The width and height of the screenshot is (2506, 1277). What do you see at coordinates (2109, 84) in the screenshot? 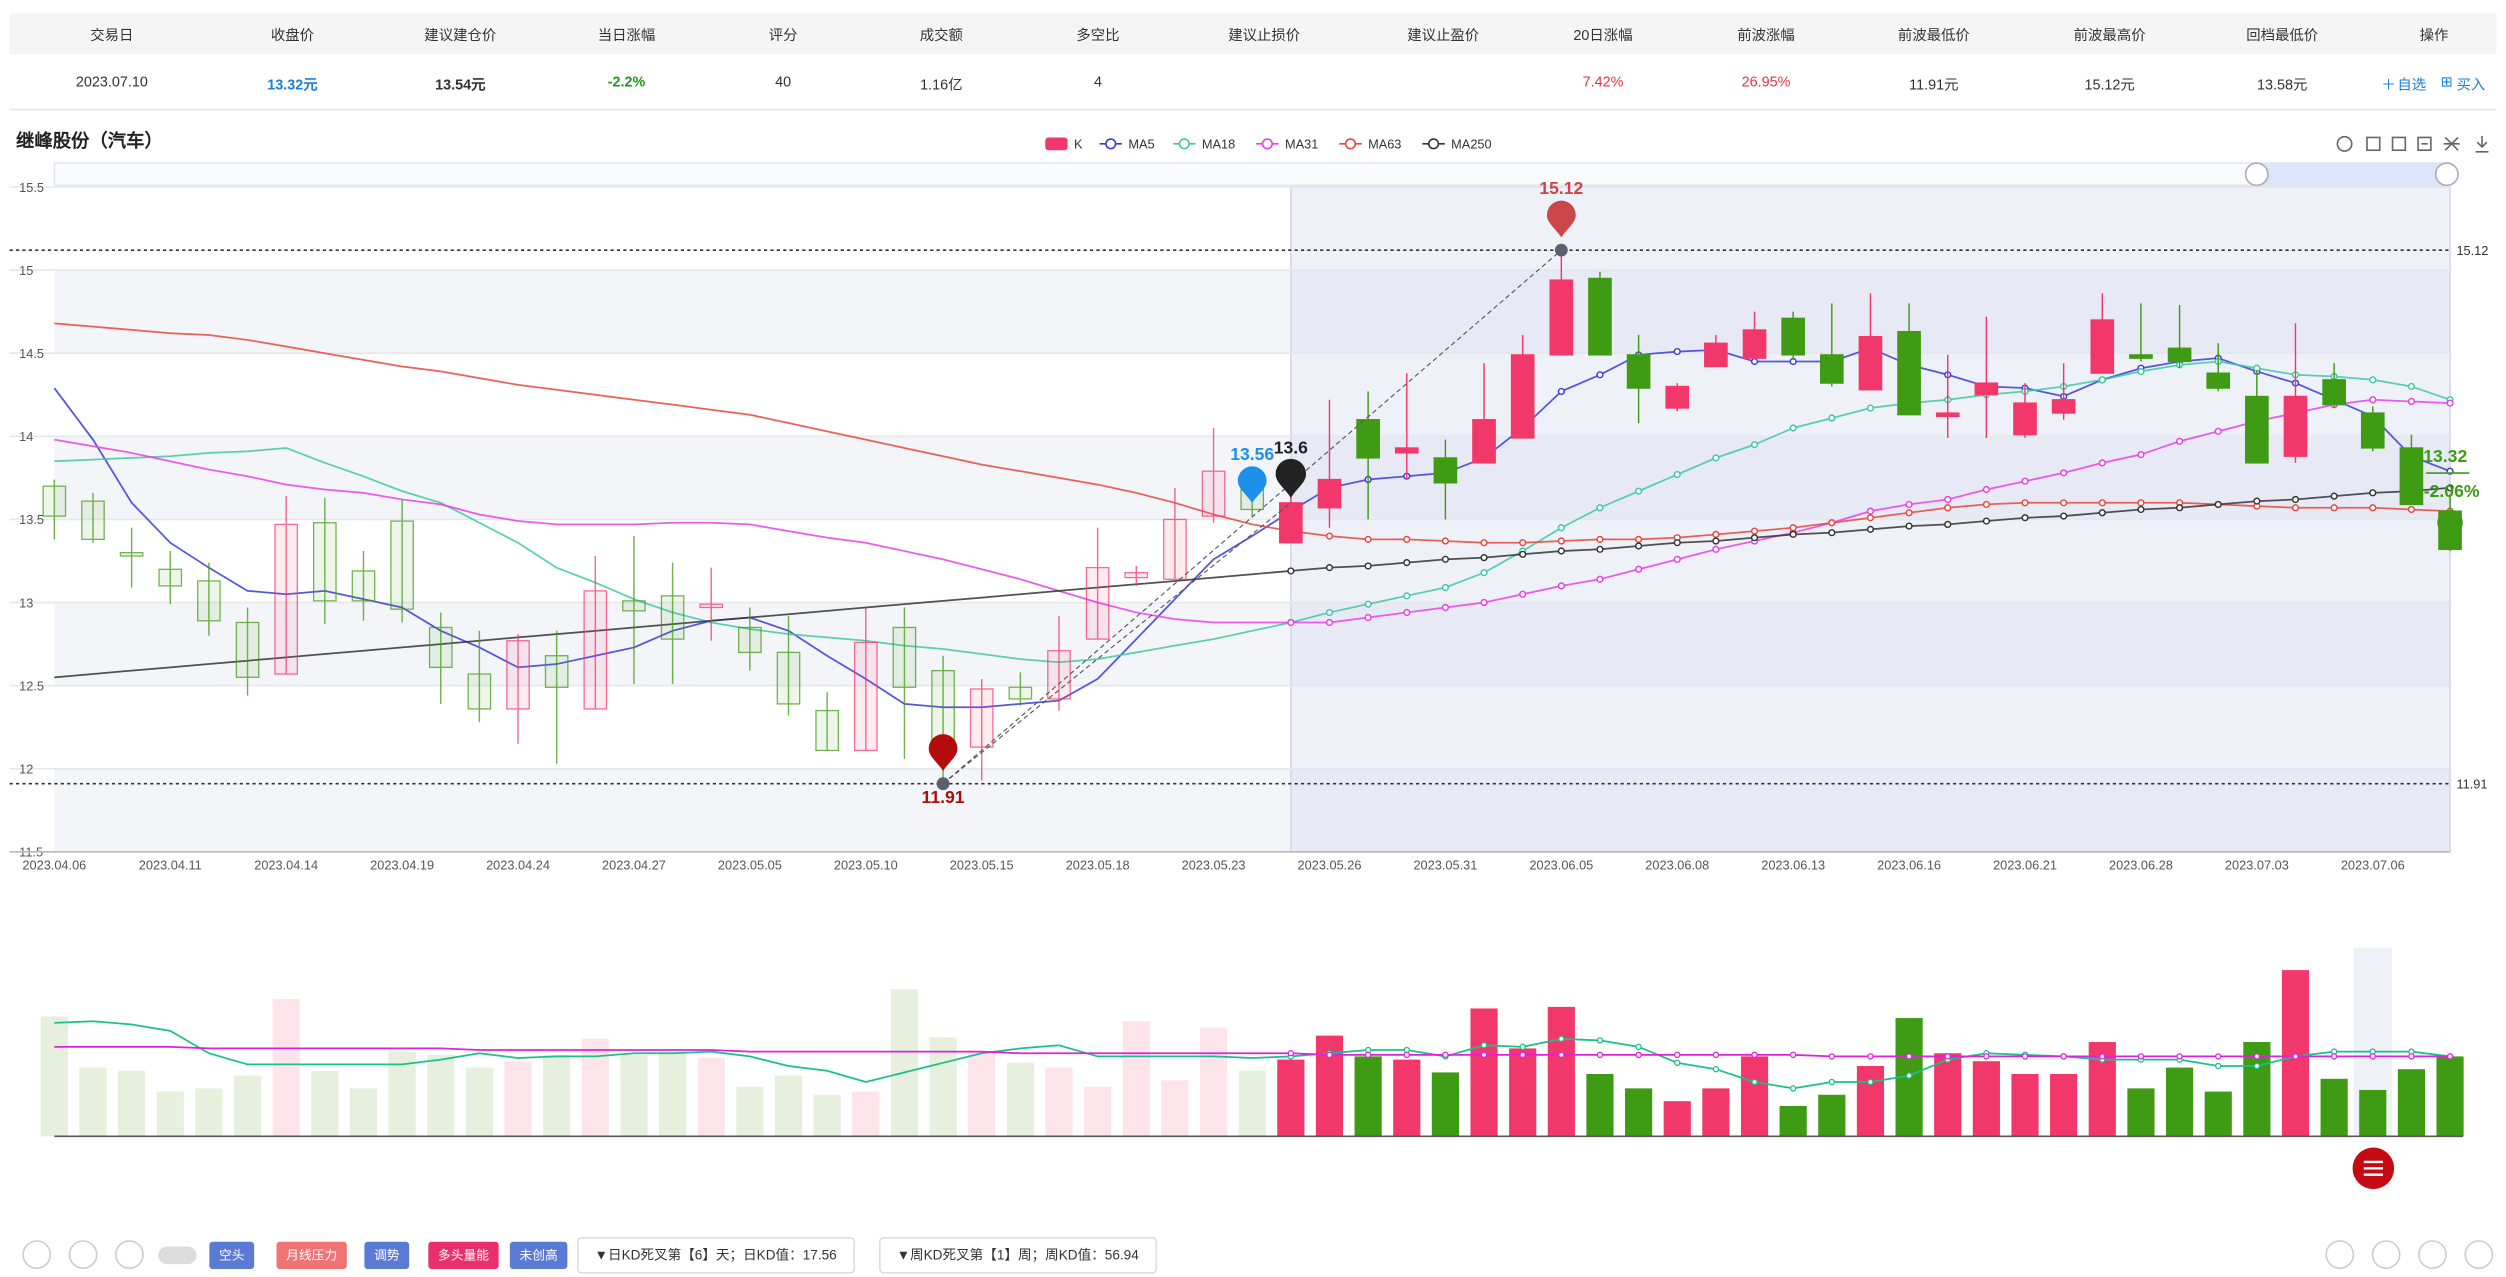
I see `table-cell: 15.12元` at bounding box center [2109, 84].